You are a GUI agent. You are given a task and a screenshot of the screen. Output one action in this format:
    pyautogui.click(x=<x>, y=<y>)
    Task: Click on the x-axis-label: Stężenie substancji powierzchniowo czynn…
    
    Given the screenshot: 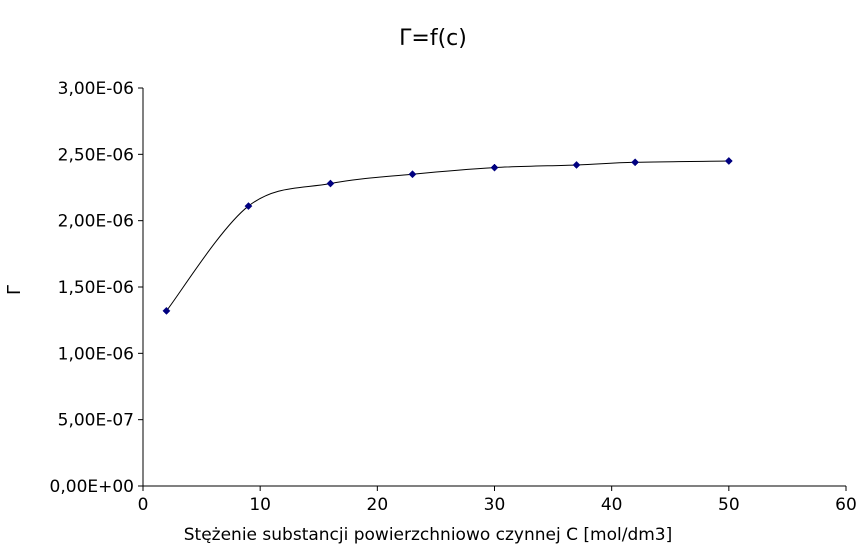 What is the action you would take?
    pyautogui.click(x=428, y=535)
    